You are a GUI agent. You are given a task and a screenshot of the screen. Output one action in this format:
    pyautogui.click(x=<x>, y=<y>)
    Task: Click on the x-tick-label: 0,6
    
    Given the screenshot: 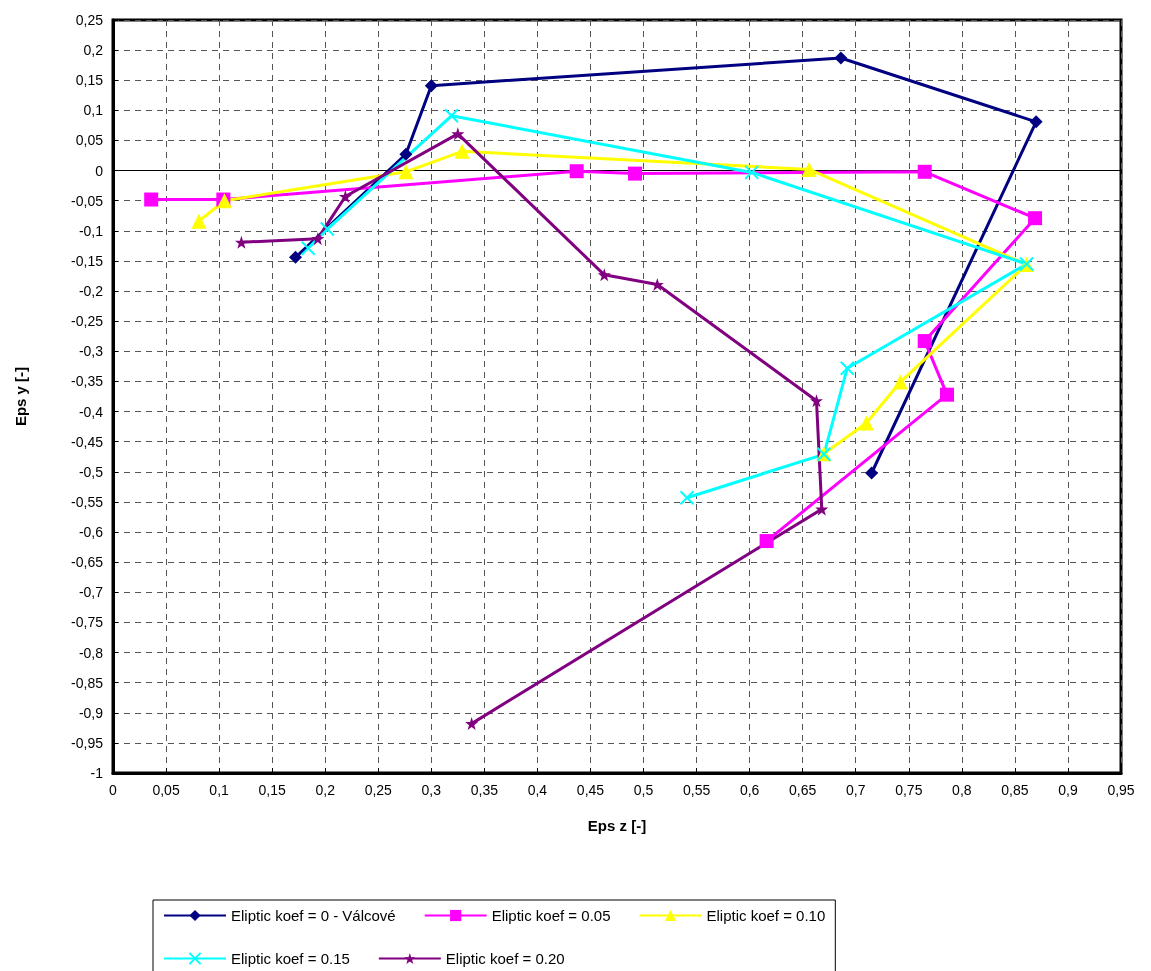 What is the action you would take?
    pyautogui.click(x=749, y=790)
    